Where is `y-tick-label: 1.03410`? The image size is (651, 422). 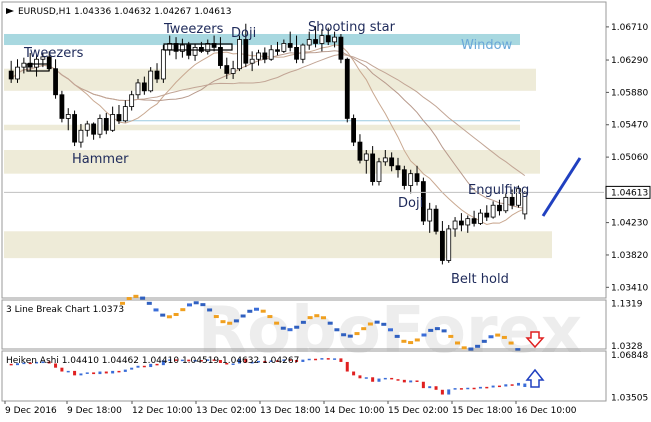 y-tick-label: 1.03410 is located at coordinates (629, 288).